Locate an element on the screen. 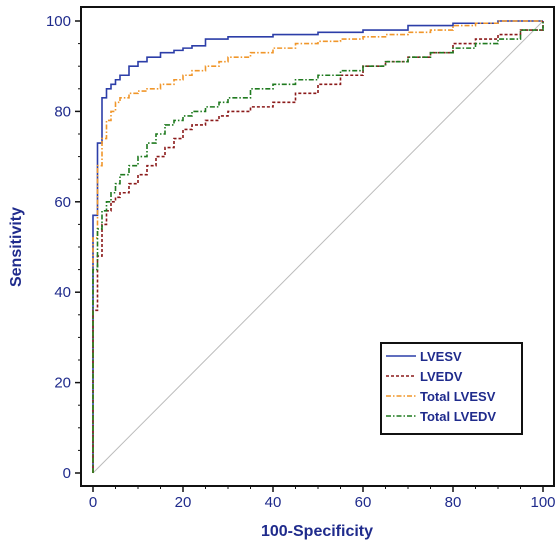 This screenshot has height=549, width=559. legend-box is located at coordinates (451, 388).